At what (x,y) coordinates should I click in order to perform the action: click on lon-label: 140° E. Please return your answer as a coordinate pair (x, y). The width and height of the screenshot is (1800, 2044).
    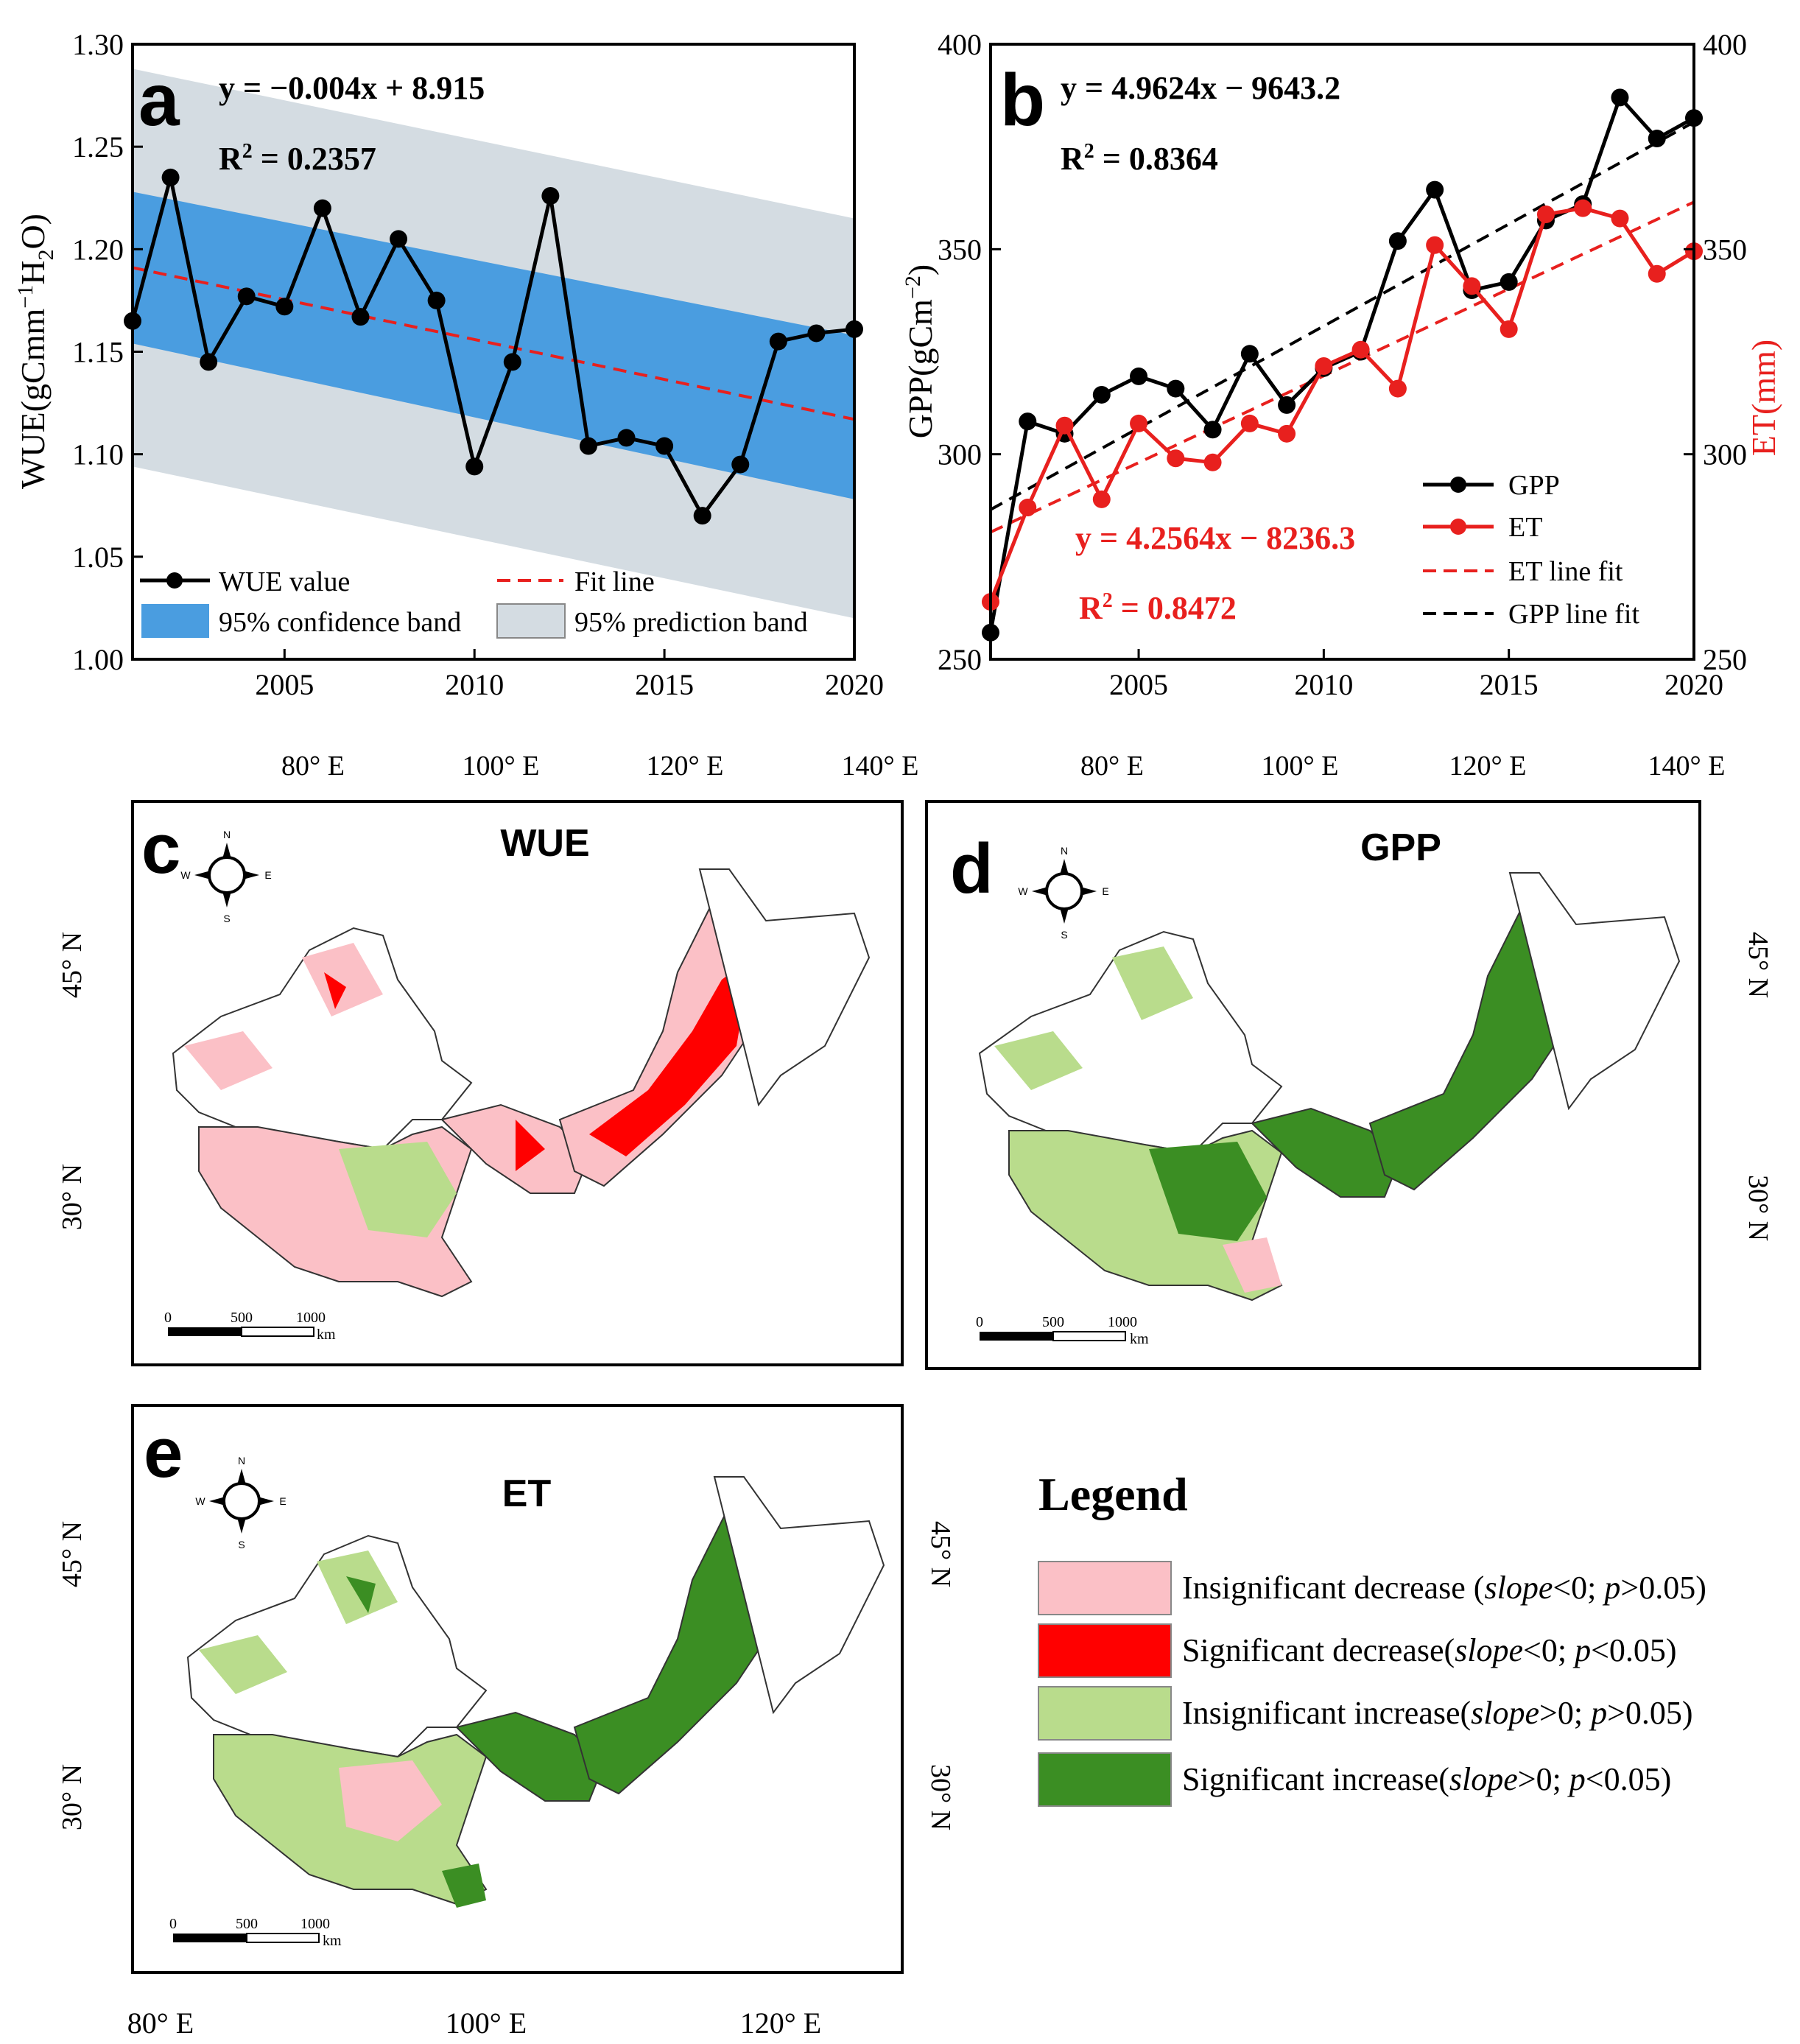
    Looking at the image, I should click on (1687, 766).